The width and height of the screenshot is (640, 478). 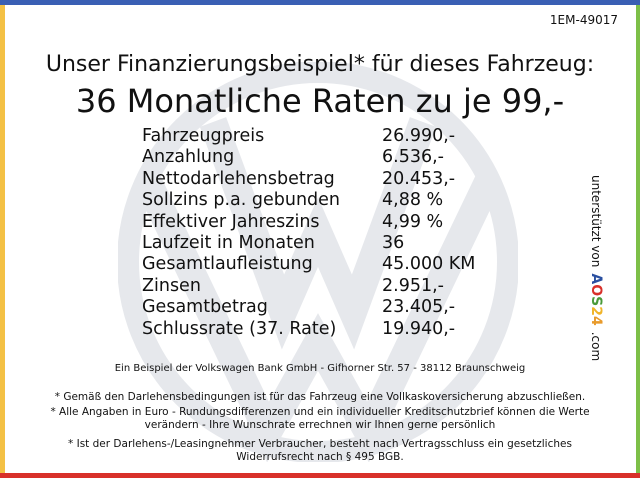 What do you see at coordinates (429, 264) in the screenshot?
I see `row-value: 45.000 KM` at bounding box center [429, 264].